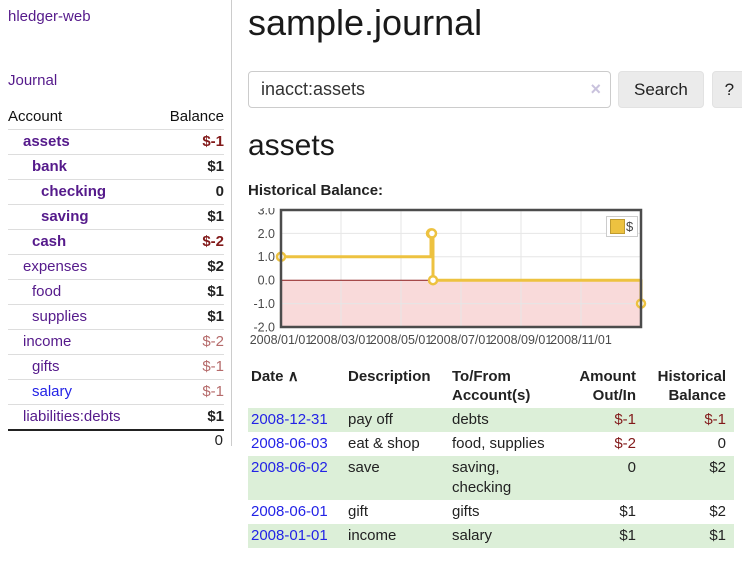 This screenshot has height=582, width=742. What do you see at coordinates (289, 467) in the screenshot?
I see `transaction-date-link: 2008-06-02` at bounding box center [289, 467].